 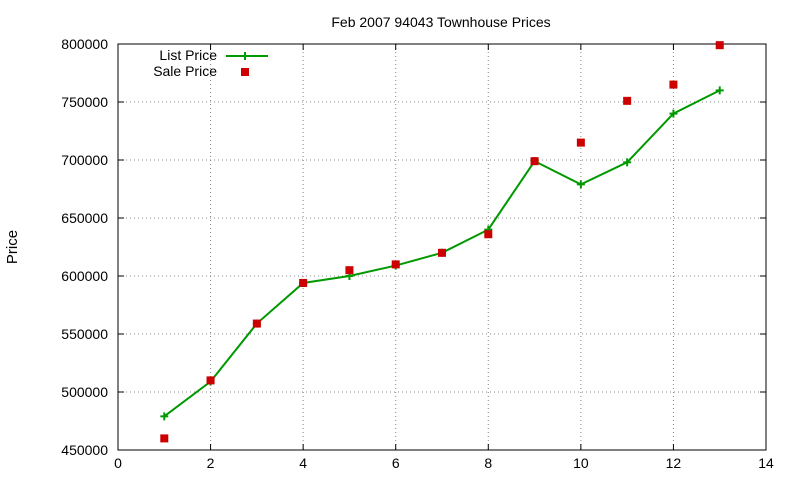 What do you see at coordinates (488, 463) in the screenshot?
I see `x-tick-label: 8` at bounding box center [488, 463].